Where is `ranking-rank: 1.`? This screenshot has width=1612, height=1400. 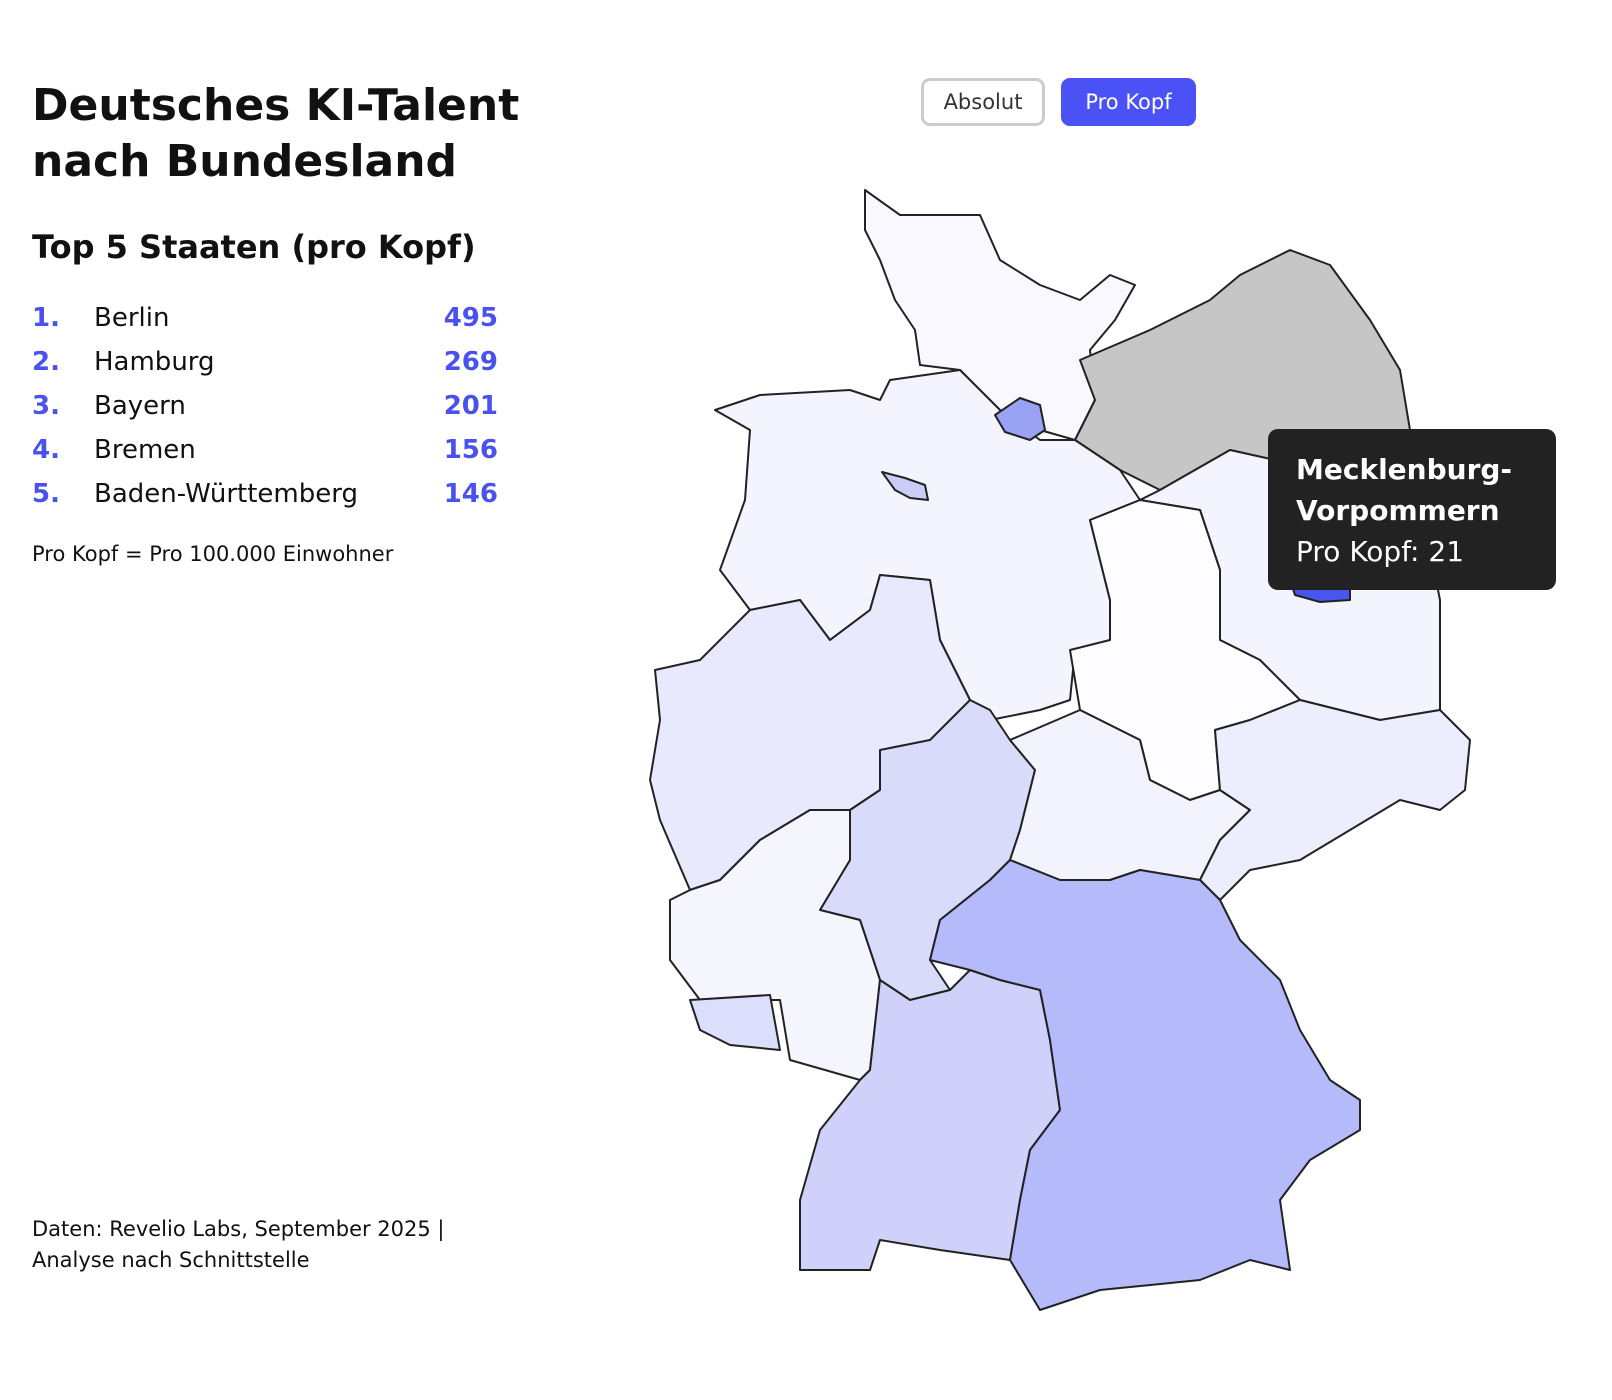
ranking-rank: 1. is located at coordinates (46, 318).